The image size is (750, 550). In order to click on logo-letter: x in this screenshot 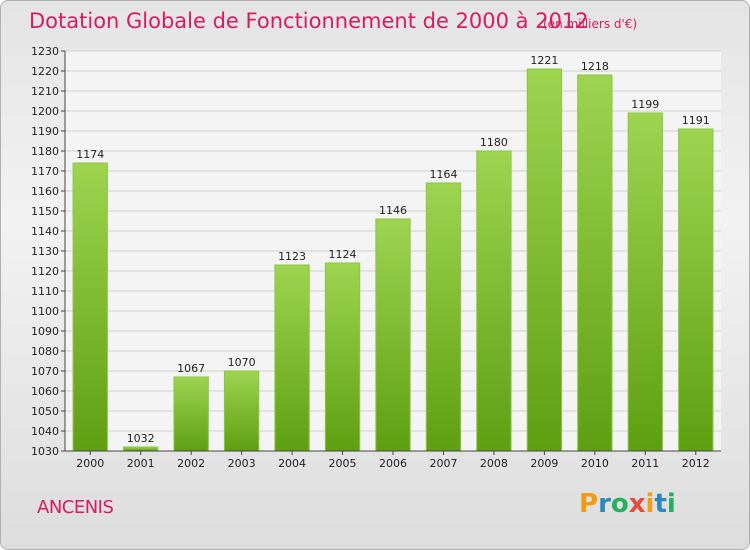, I will do `click(637, 504)`.